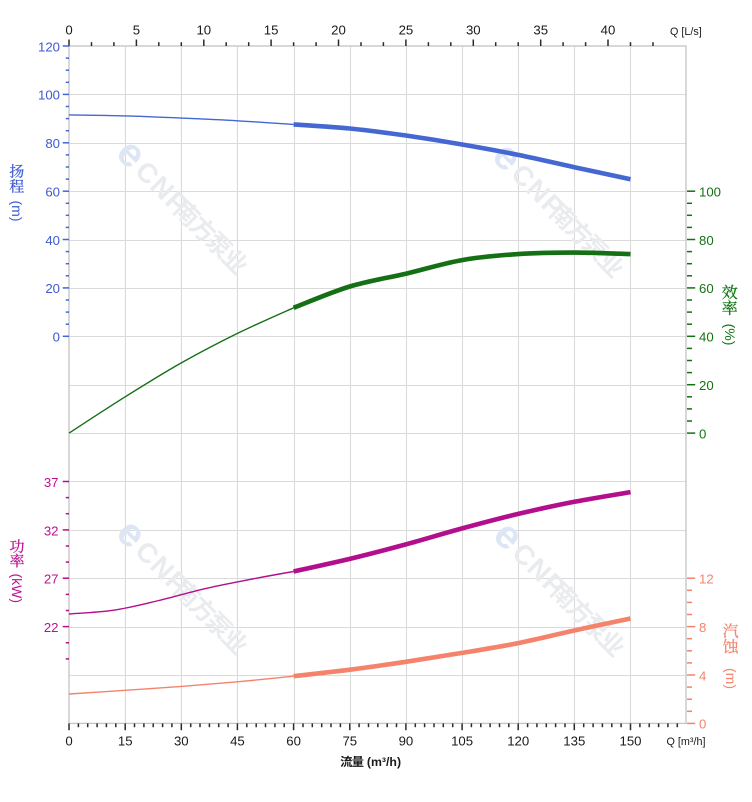  What do you see at coordinates (702, 627) in the screenshot?
I see `svg-text: 8` at bounding box center [702, 627].